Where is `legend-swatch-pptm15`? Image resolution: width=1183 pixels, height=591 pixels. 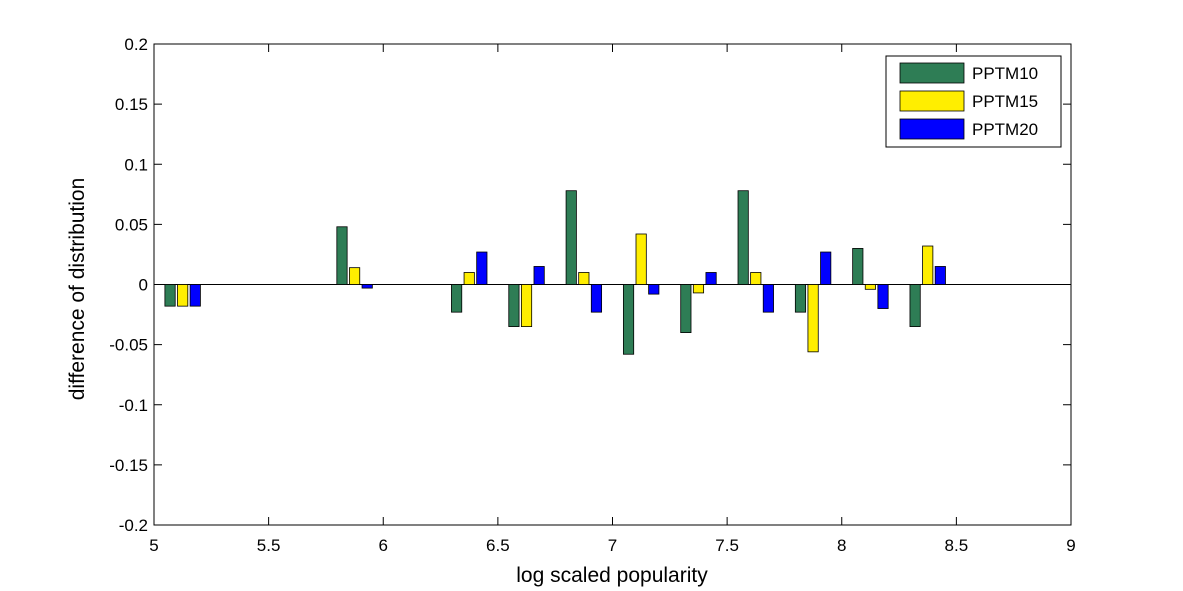
legend-swatch-pptm15 is located at coordinates (932, 101).